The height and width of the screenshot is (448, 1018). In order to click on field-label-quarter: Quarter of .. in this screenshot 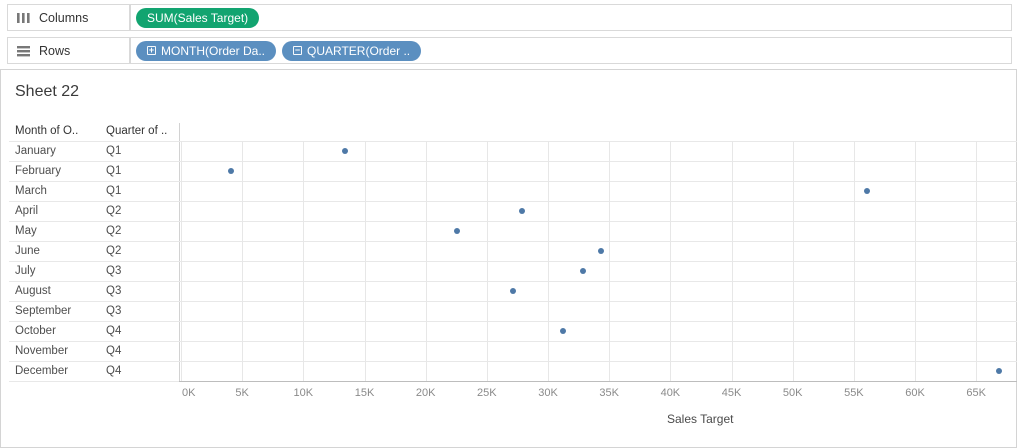, I will do `click(137, 131)`.